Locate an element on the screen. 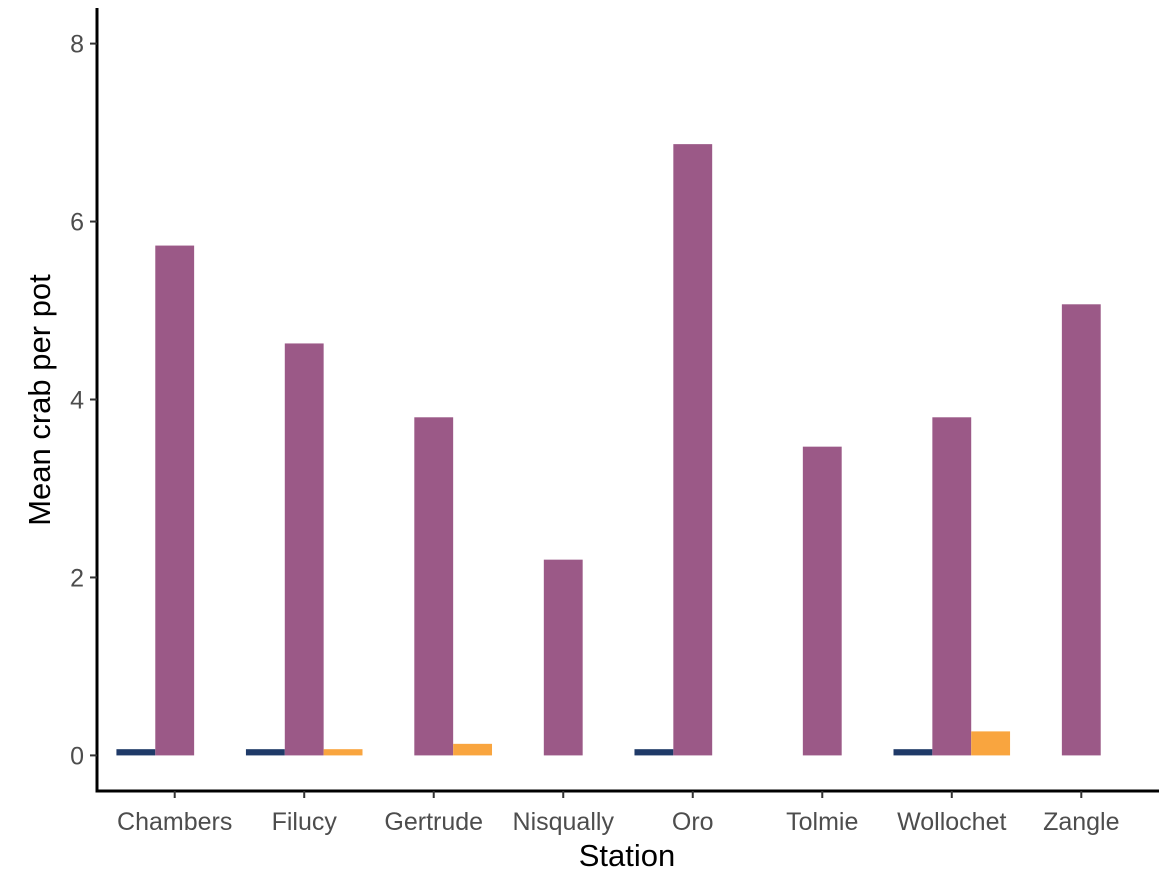  y-tick-label: 4 is located at coordinates (77, 401).